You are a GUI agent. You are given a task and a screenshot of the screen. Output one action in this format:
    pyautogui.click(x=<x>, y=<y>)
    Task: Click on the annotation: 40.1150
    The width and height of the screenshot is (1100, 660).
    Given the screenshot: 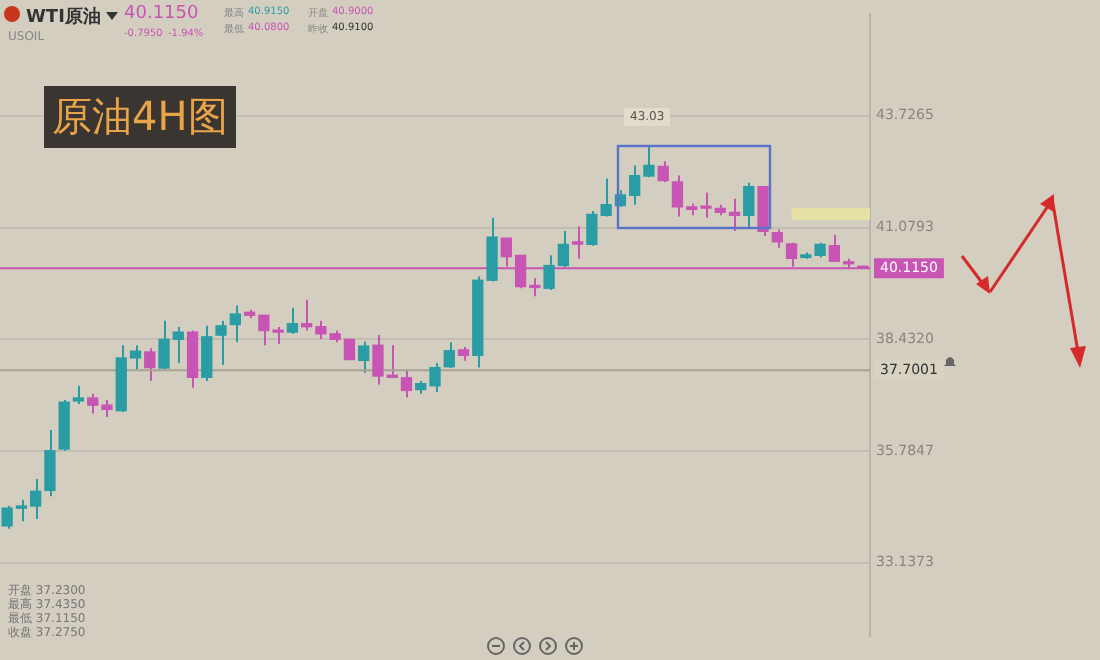 What is the action you would take?
    pyautogui.click(x=161, y=14)
    